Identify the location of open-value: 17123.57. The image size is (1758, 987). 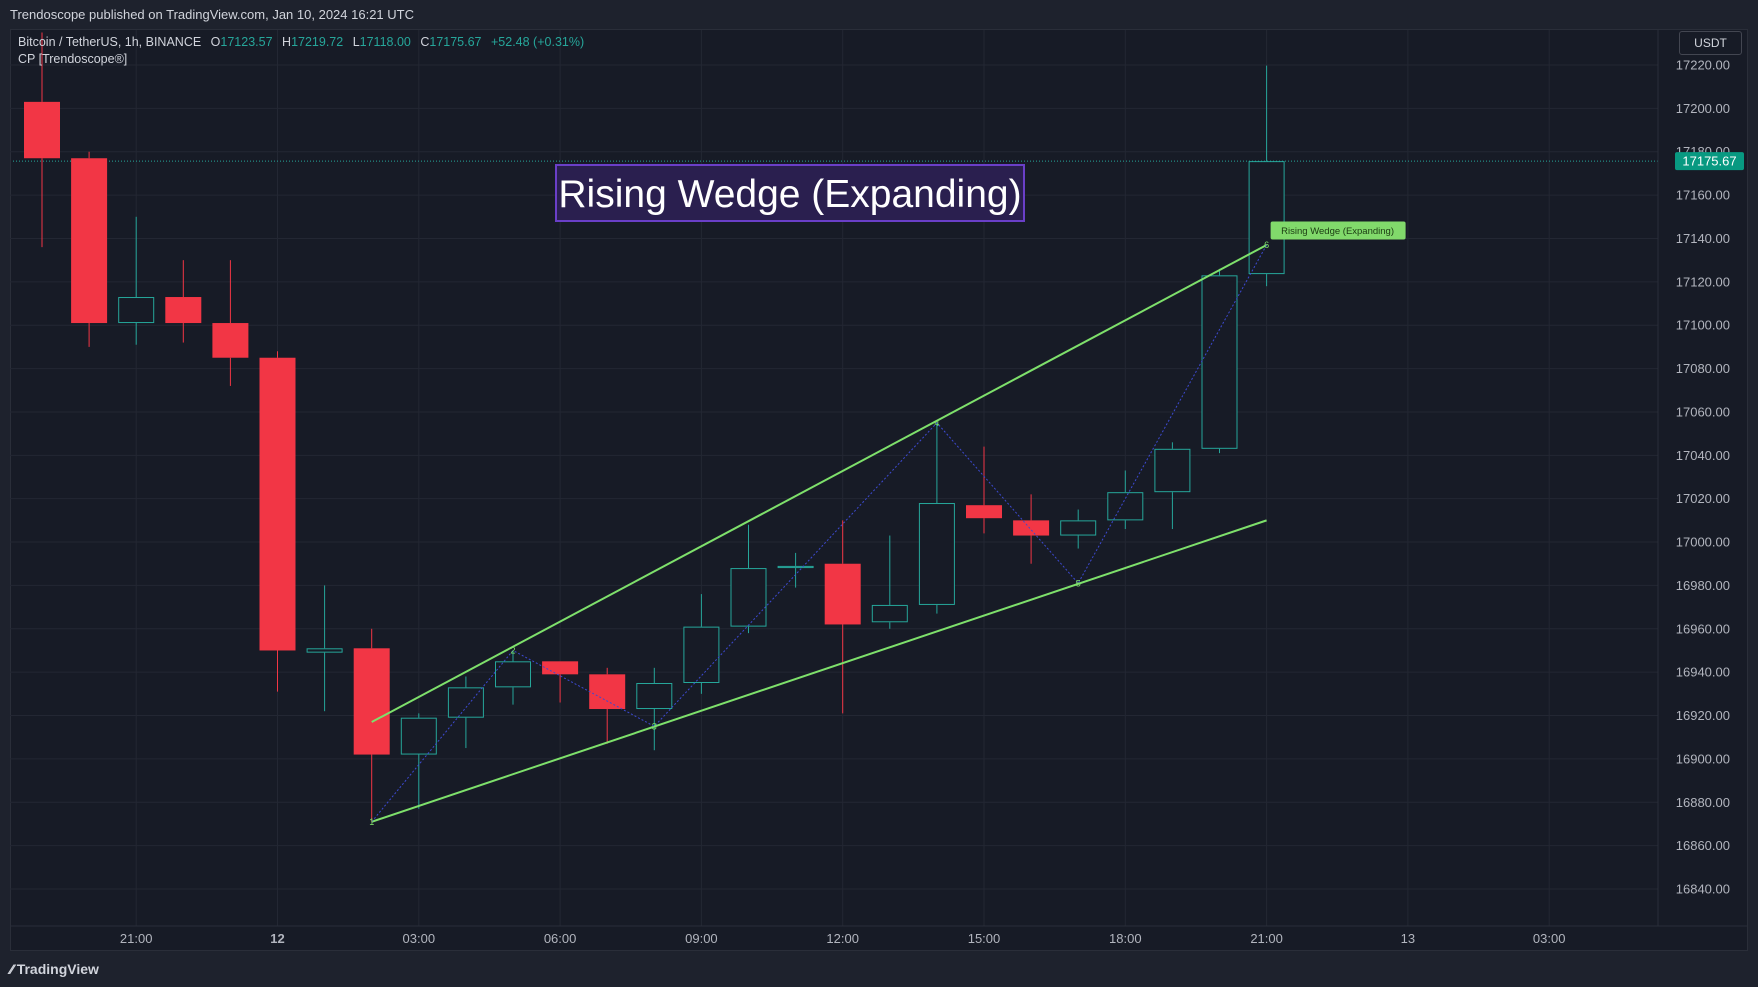
(246, 42).